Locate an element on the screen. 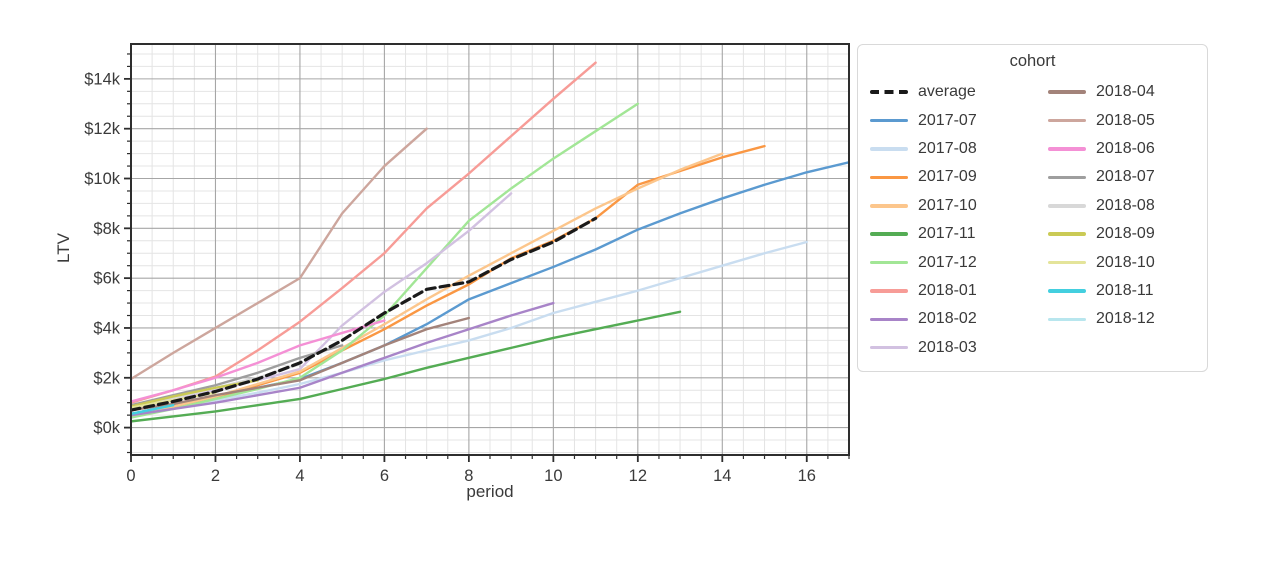 Image resolution: width=1276 pixels, height=571 pixels. legend-item-label: 2018-12 is located at coordinates (1125, 319).